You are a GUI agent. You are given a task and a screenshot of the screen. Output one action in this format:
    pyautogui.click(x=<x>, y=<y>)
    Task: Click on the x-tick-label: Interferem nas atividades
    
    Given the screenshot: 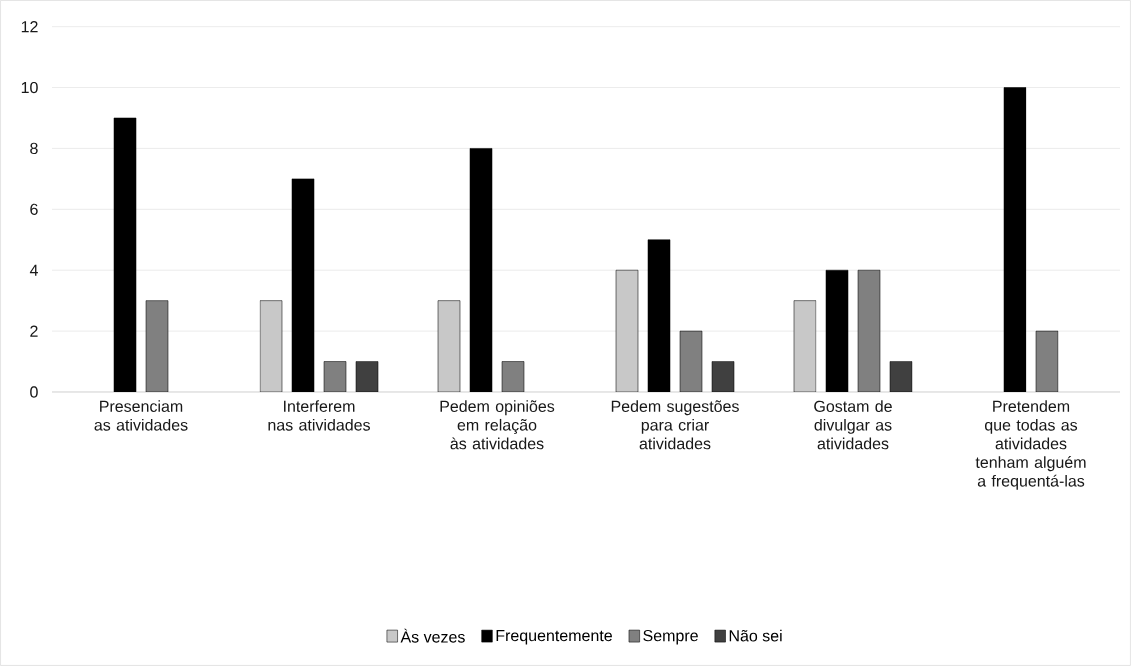 What is the action you would take?
    pyautogui.click(x=319, y=415)
    